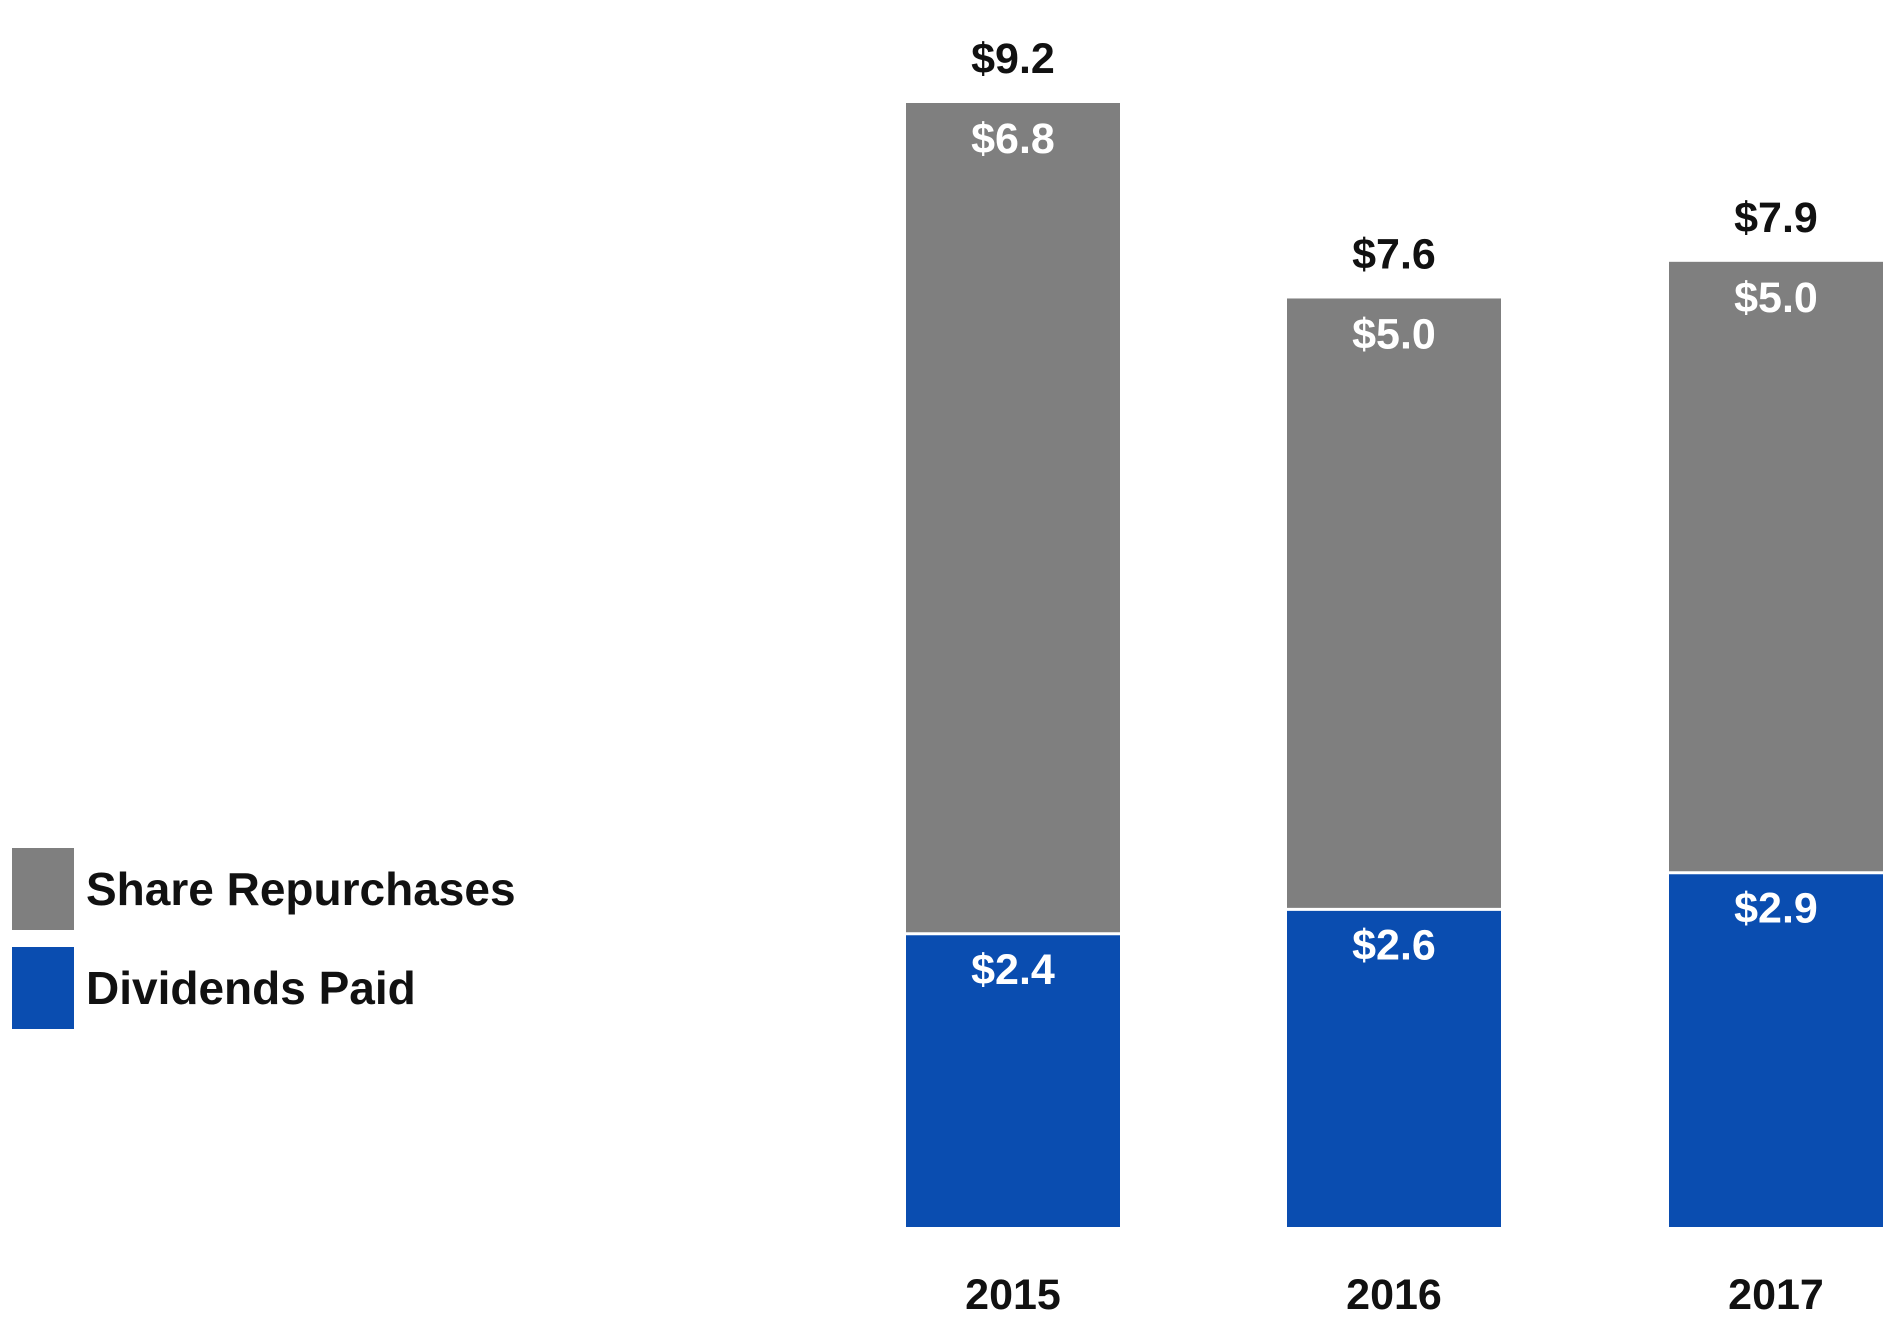 This screenshot has height=1323, width=1890. I want to click on data-label-share-repurchases-2017: $5.0, so click(1776, 298).